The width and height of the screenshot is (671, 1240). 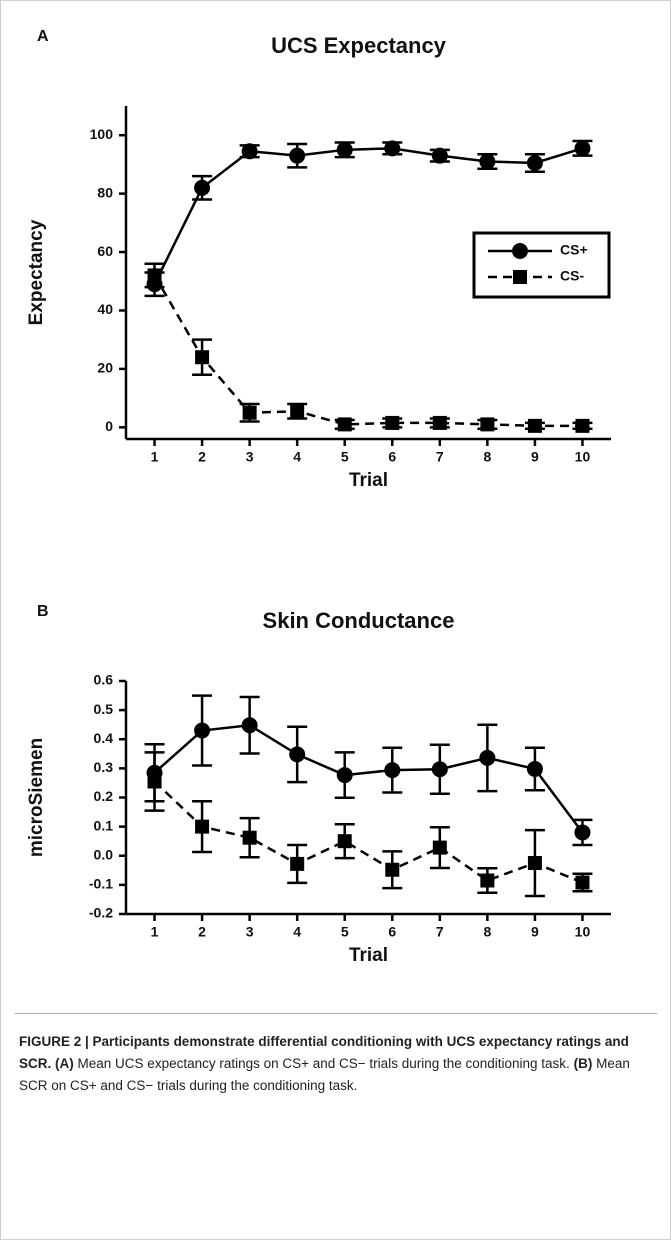 What do you see at coordinates (583, 1063) in the screenshot?
I see `caption-tag: (B)` at bounding box center [583, 1063].